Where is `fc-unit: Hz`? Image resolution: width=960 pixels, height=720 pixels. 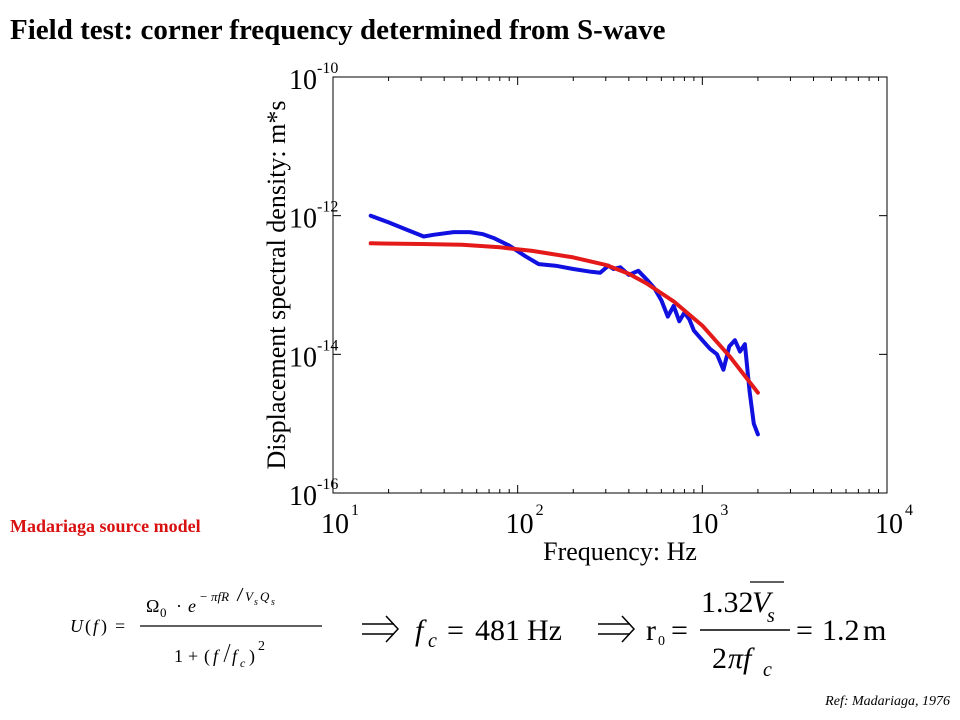
fc-unit: Hz is located at coordinates (544, 630).